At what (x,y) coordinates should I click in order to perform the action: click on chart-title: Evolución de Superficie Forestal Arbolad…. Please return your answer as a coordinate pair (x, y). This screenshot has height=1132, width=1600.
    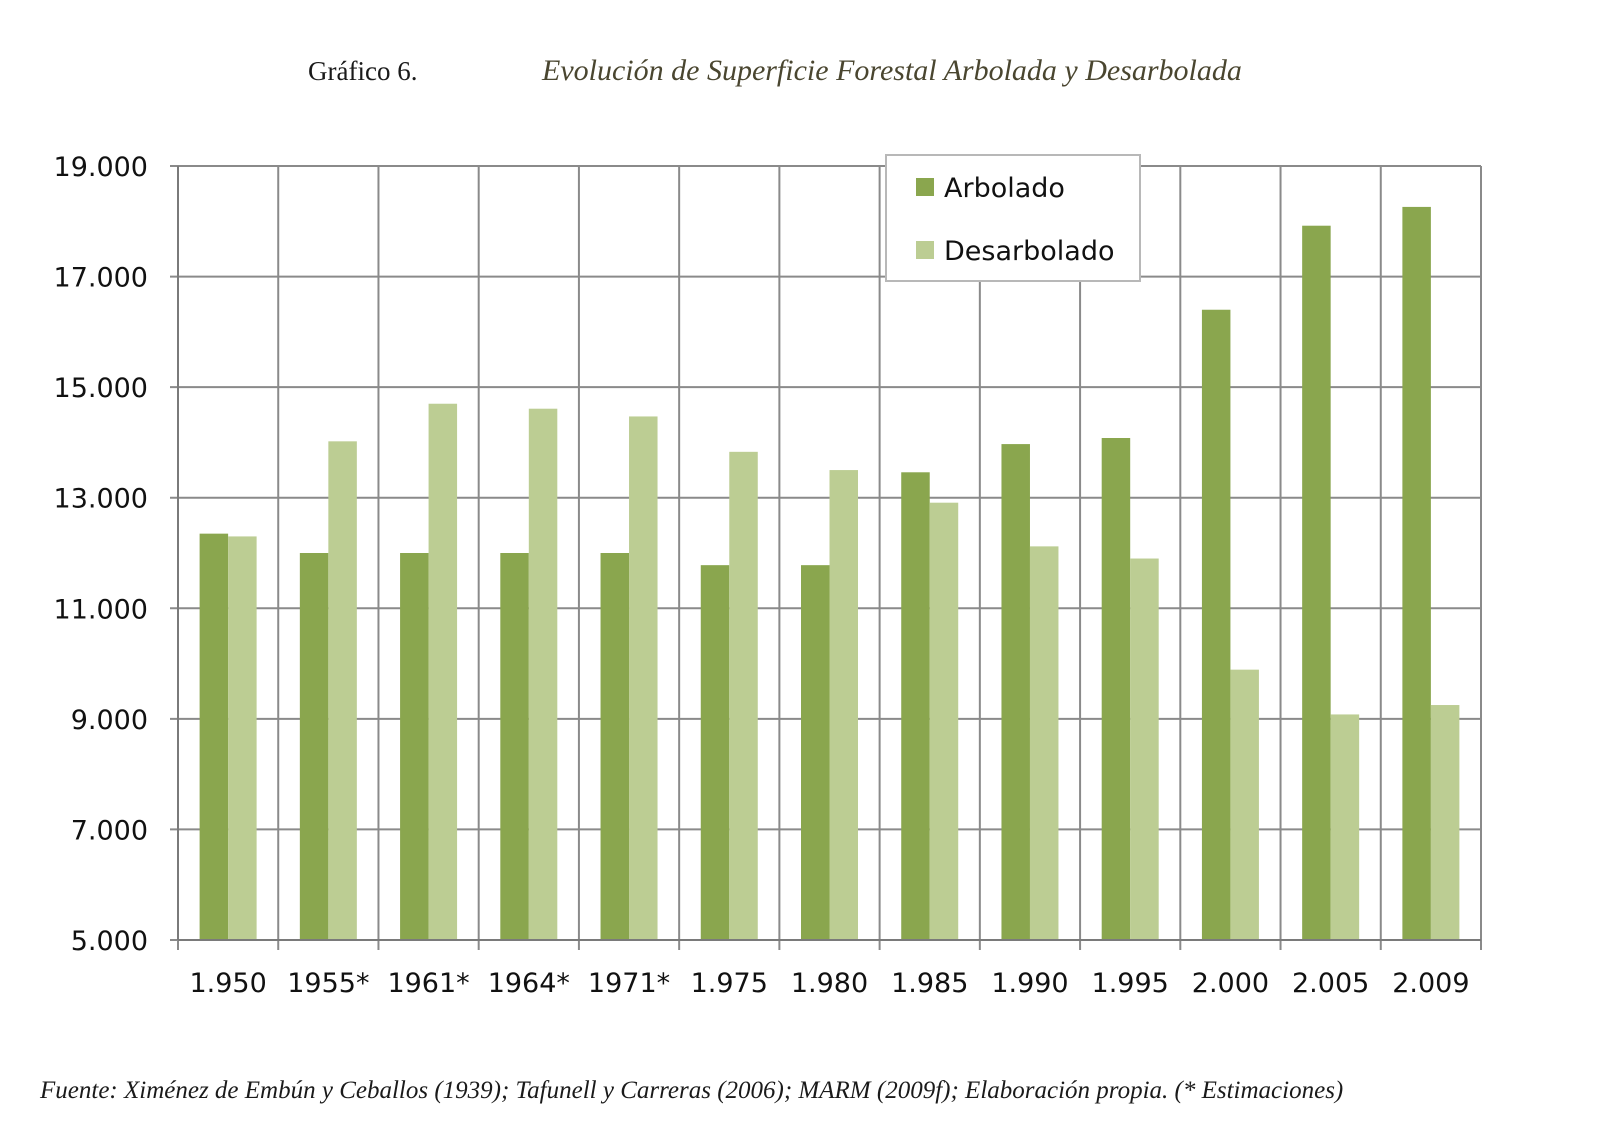
    Looking at the image, I should click on (892, 70).